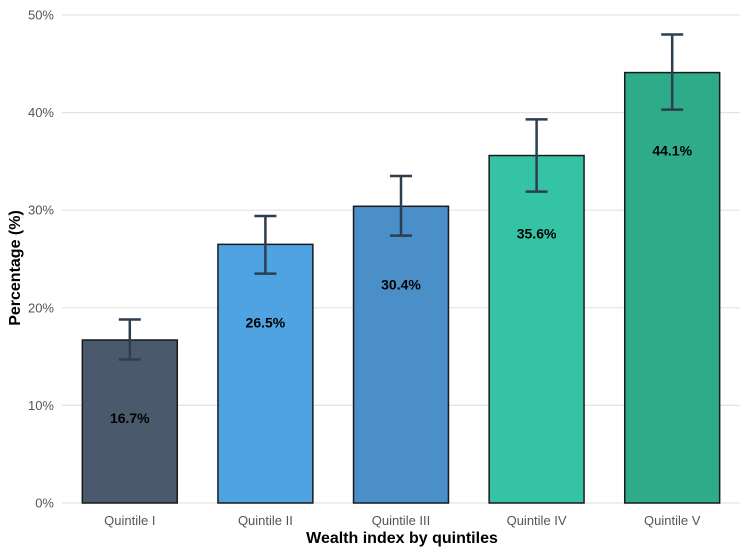  I want to click on bar-value-label: 26.5%, so click(266, 322).